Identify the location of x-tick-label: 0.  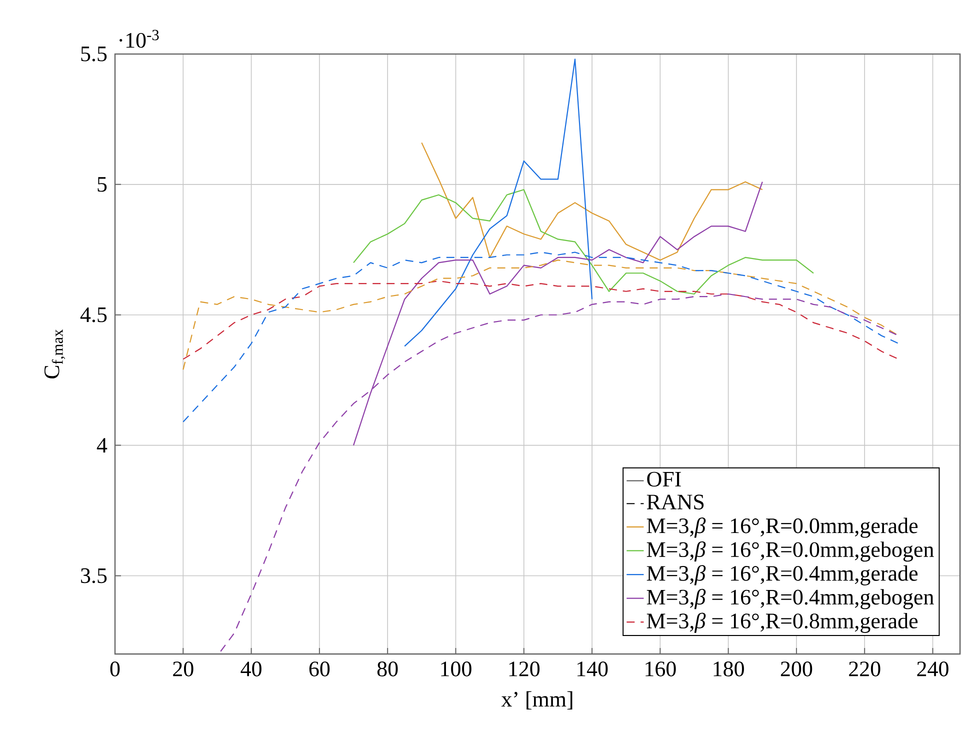
(115, 669).